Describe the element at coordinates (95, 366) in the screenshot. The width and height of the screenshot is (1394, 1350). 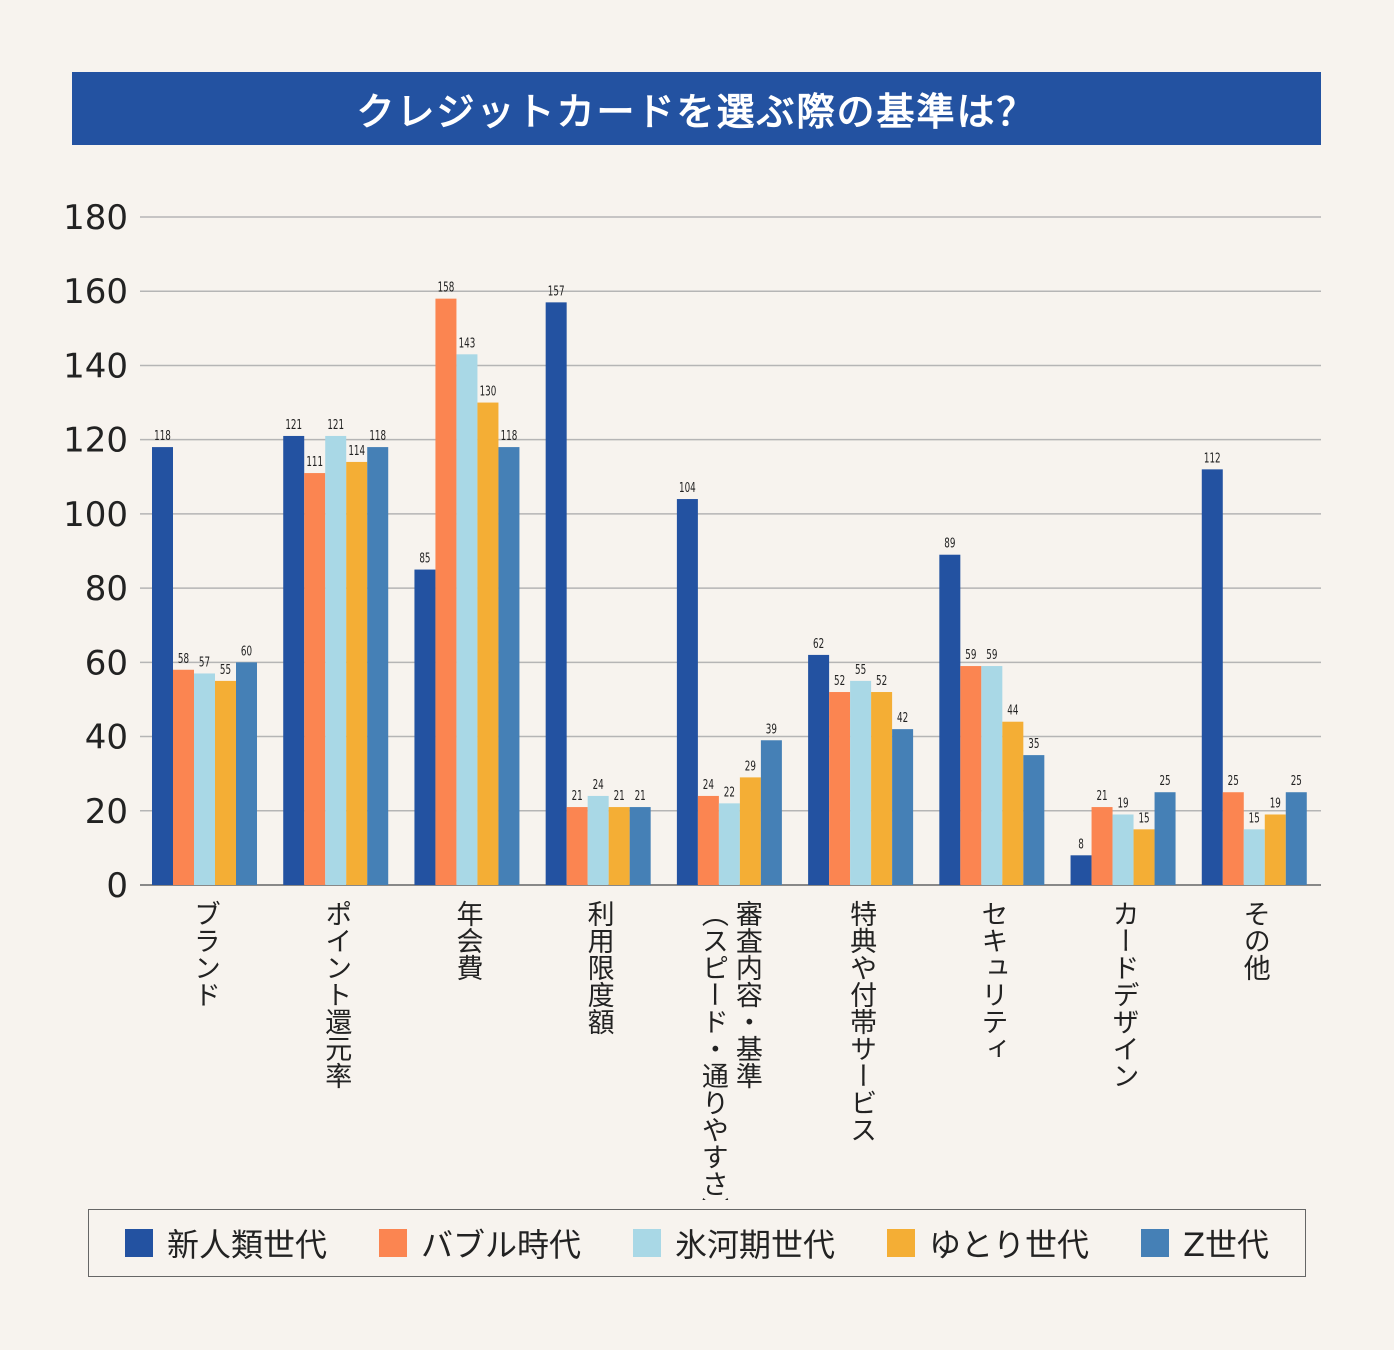
I see `y-tick-label: 140` at that location.